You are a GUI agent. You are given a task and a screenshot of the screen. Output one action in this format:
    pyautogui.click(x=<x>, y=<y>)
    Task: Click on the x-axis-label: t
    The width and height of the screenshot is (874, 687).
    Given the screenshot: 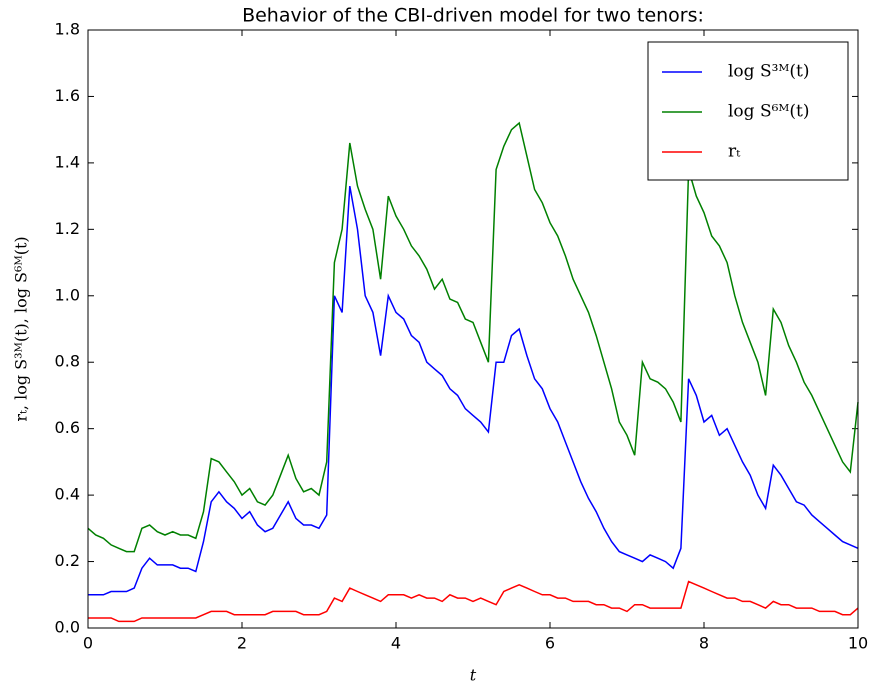 What is the action you would take?
    pyautogui.click(x=473, y=675)
    